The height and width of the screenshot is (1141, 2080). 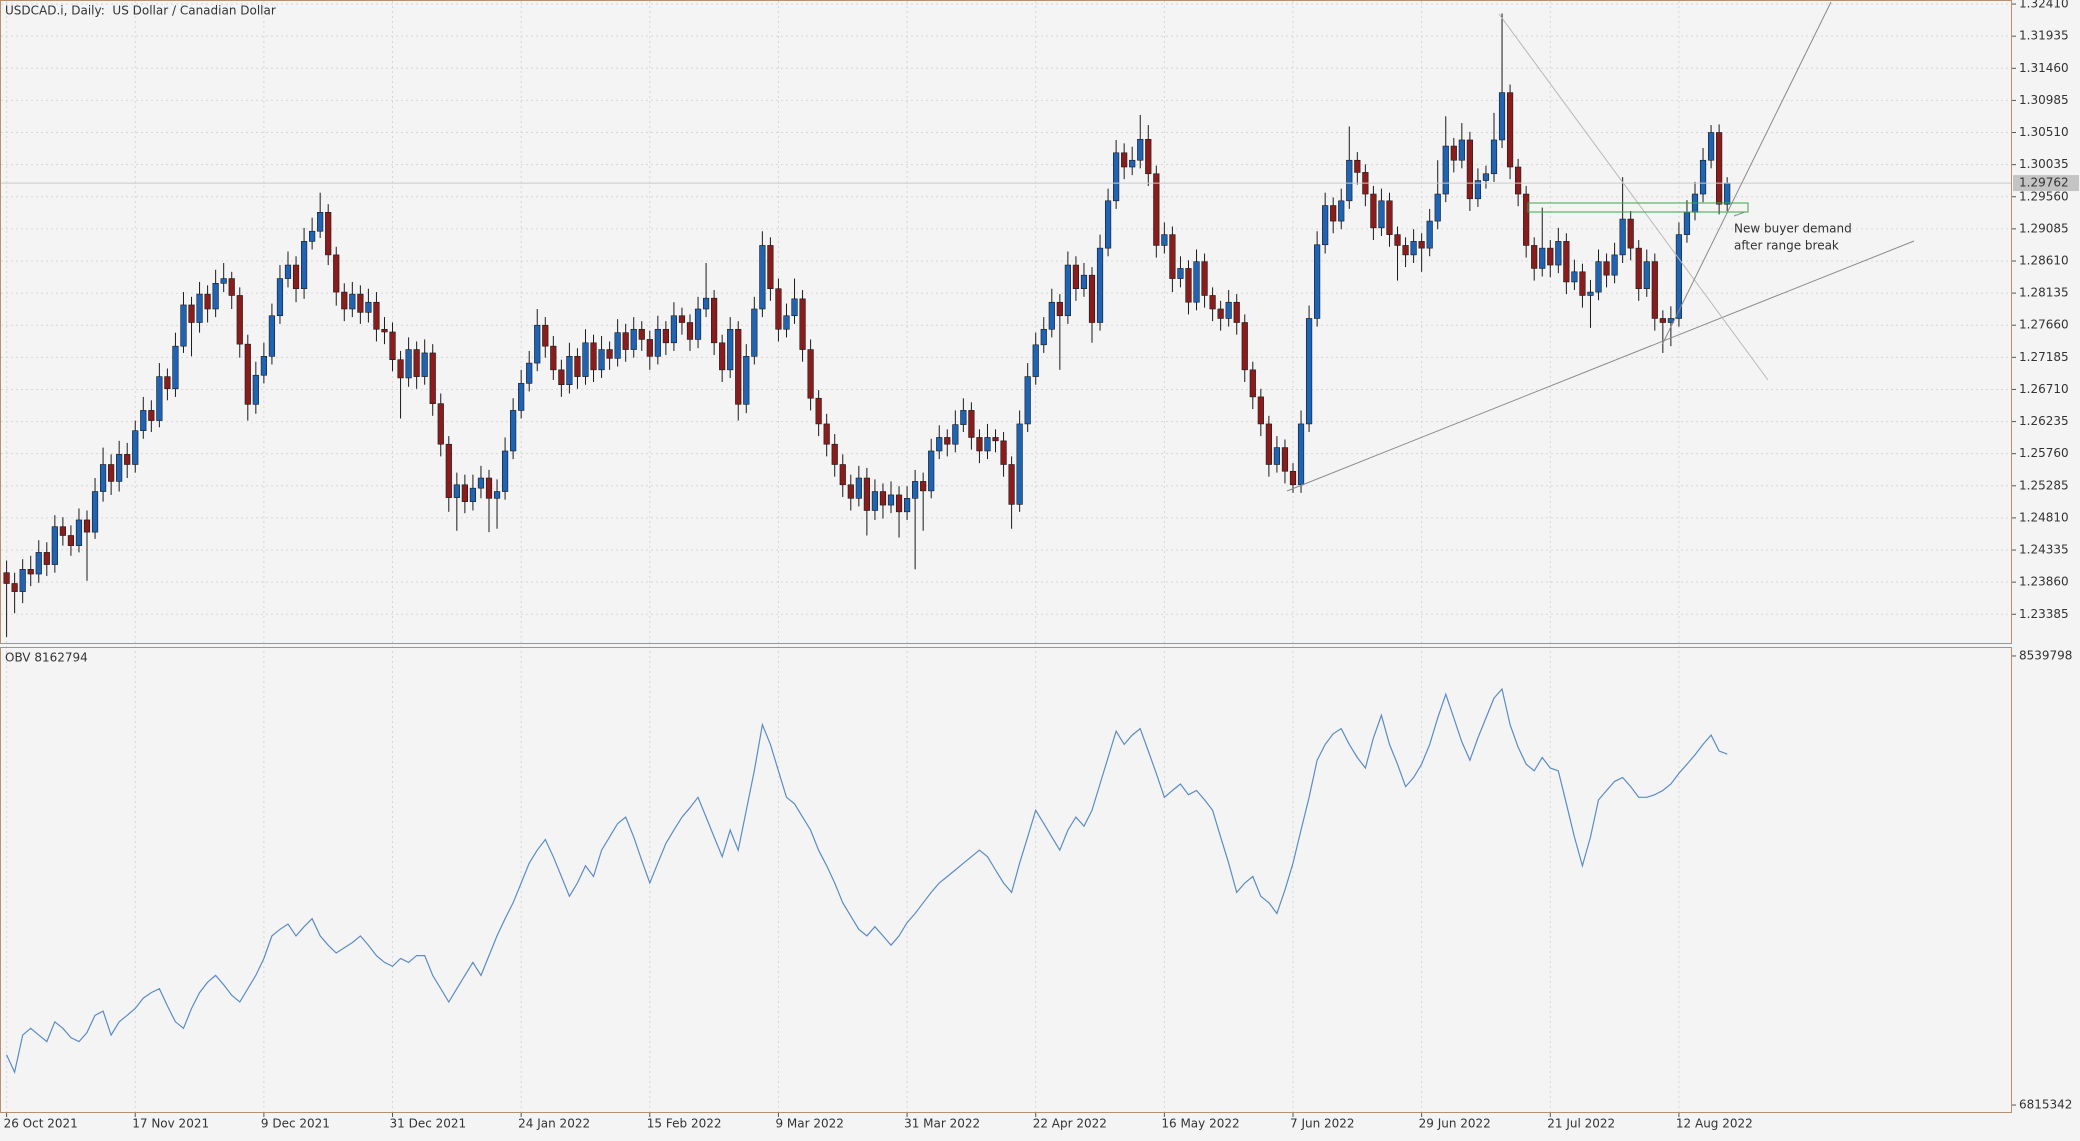 What do you see at coordinates (2045, 655) in the screenshot?
I see `y-tick-label: 8539798` at bounding box center [2045, 655].